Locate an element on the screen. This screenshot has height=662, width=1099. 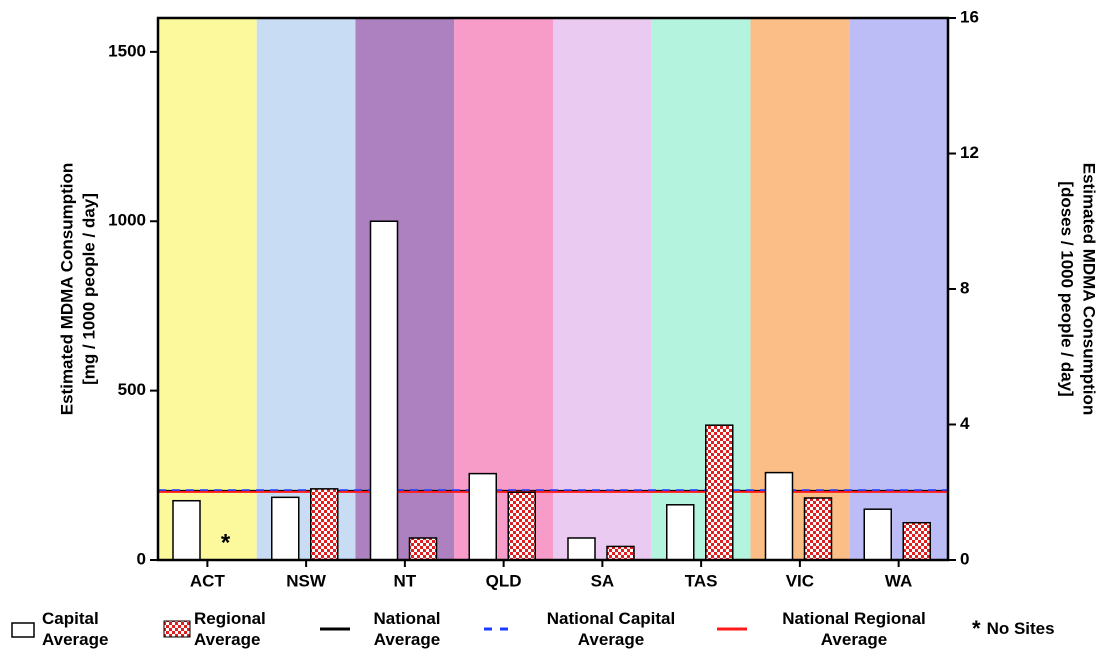
legend-label: Capital Average is located at coordinates (75, 629).